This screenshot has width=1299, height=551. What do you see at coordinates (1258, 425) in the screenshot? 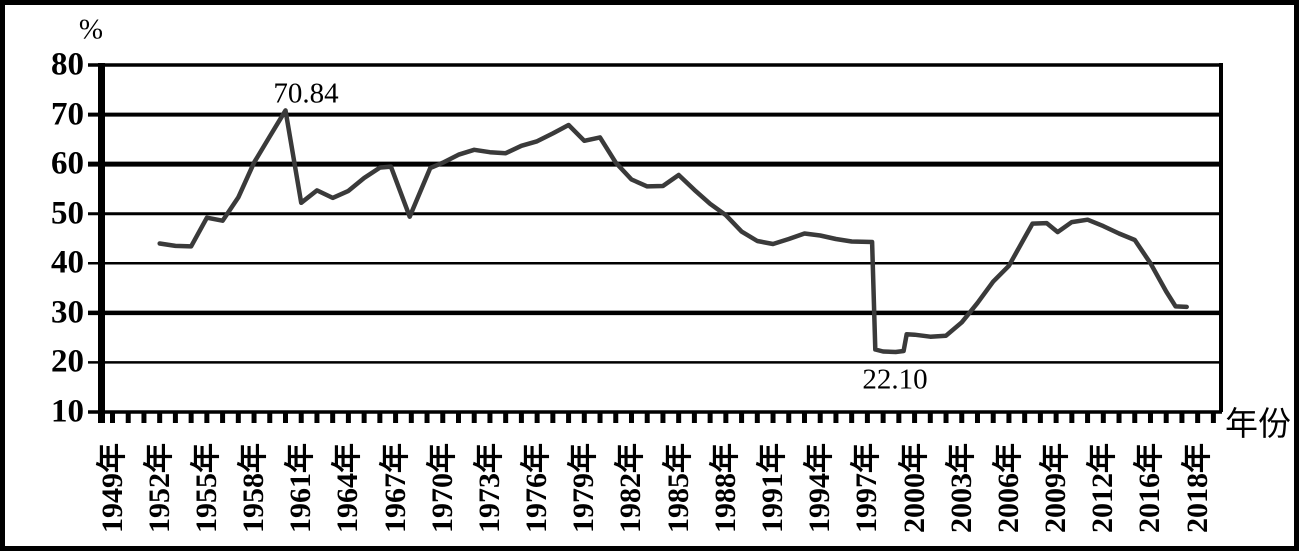
I see `x-axis-title: 年份` at bounding box center [1258, 425].